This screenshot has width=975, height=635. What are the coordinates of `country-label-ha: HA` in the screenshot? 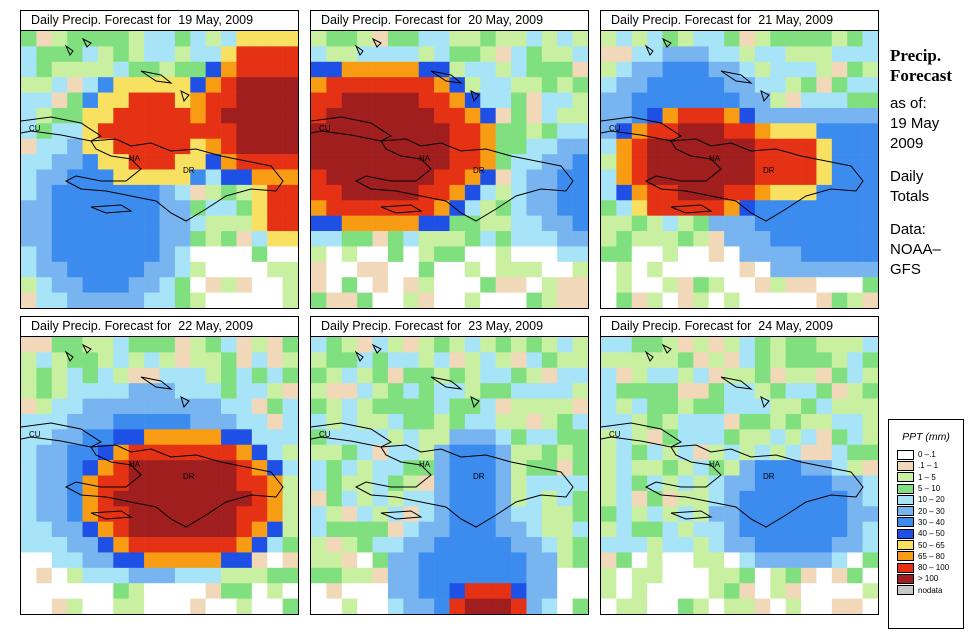 It's located at (715, 464).